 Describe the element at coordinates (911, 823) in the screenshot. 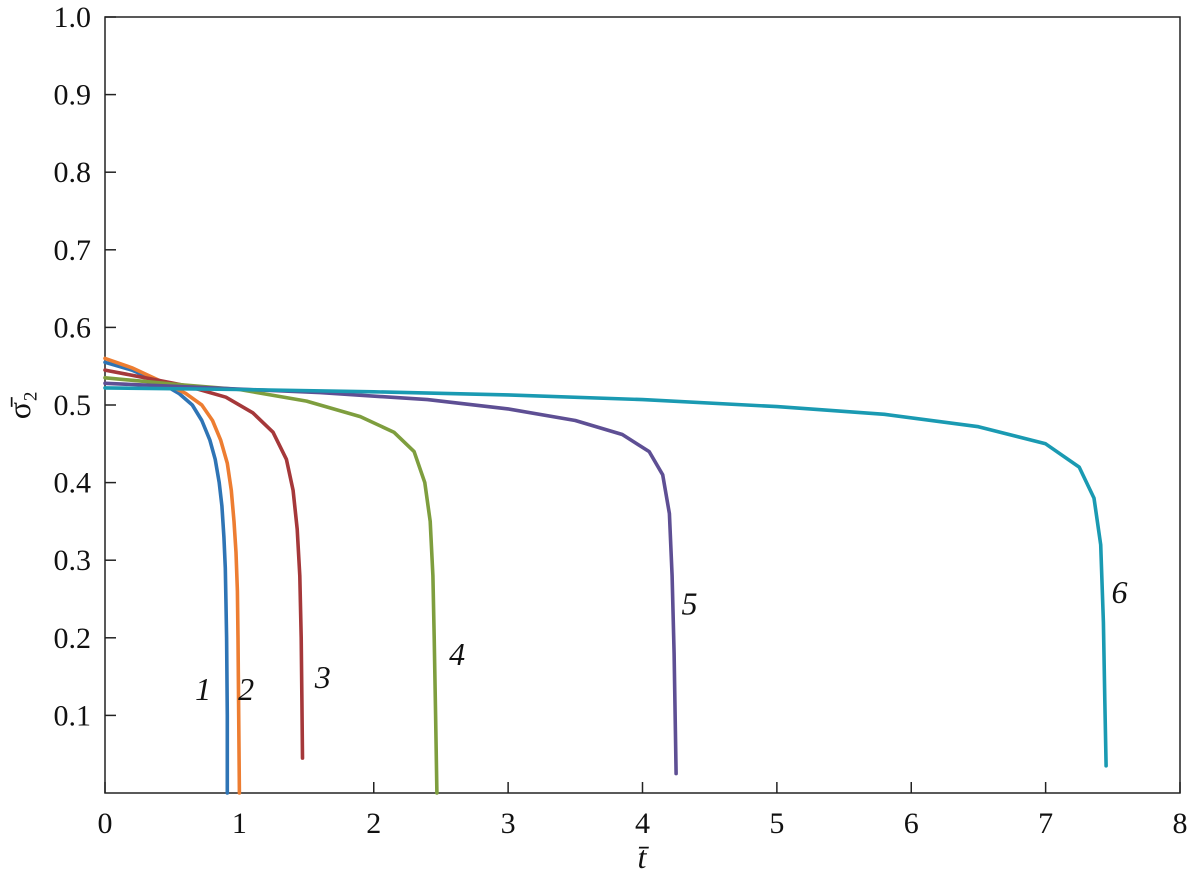

I see `x-tick-label: 6` at that location.